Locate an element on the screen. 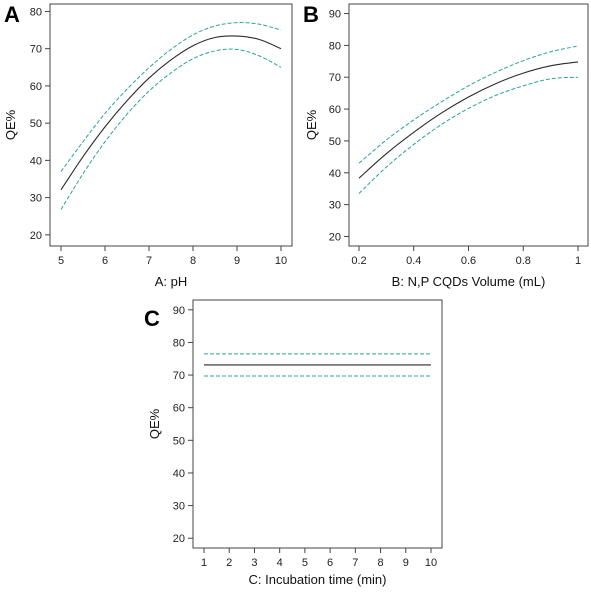 The image size is (591, 592). panel-b-series-upper-95-ci is located at coordinates (468, 104).